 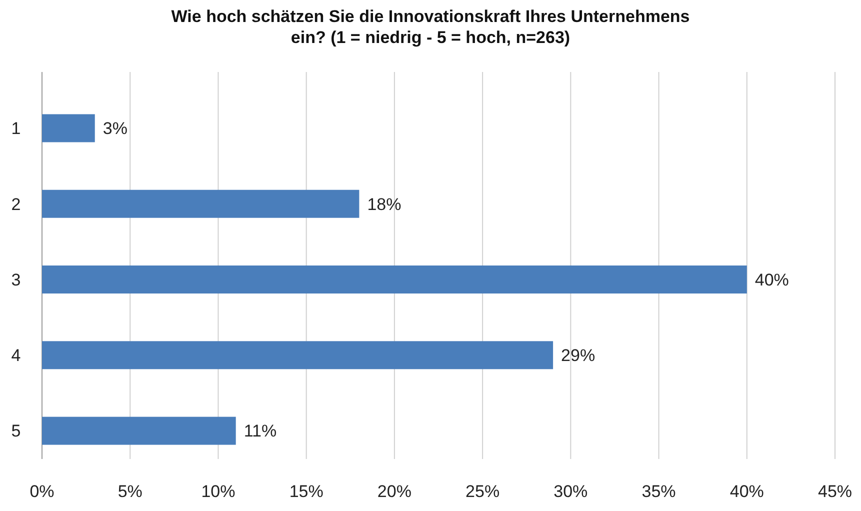 What do you see at coordinates (16, 280) in the screenshot?
I see `y-tick-label: 3` at bounding box center [16, 280].